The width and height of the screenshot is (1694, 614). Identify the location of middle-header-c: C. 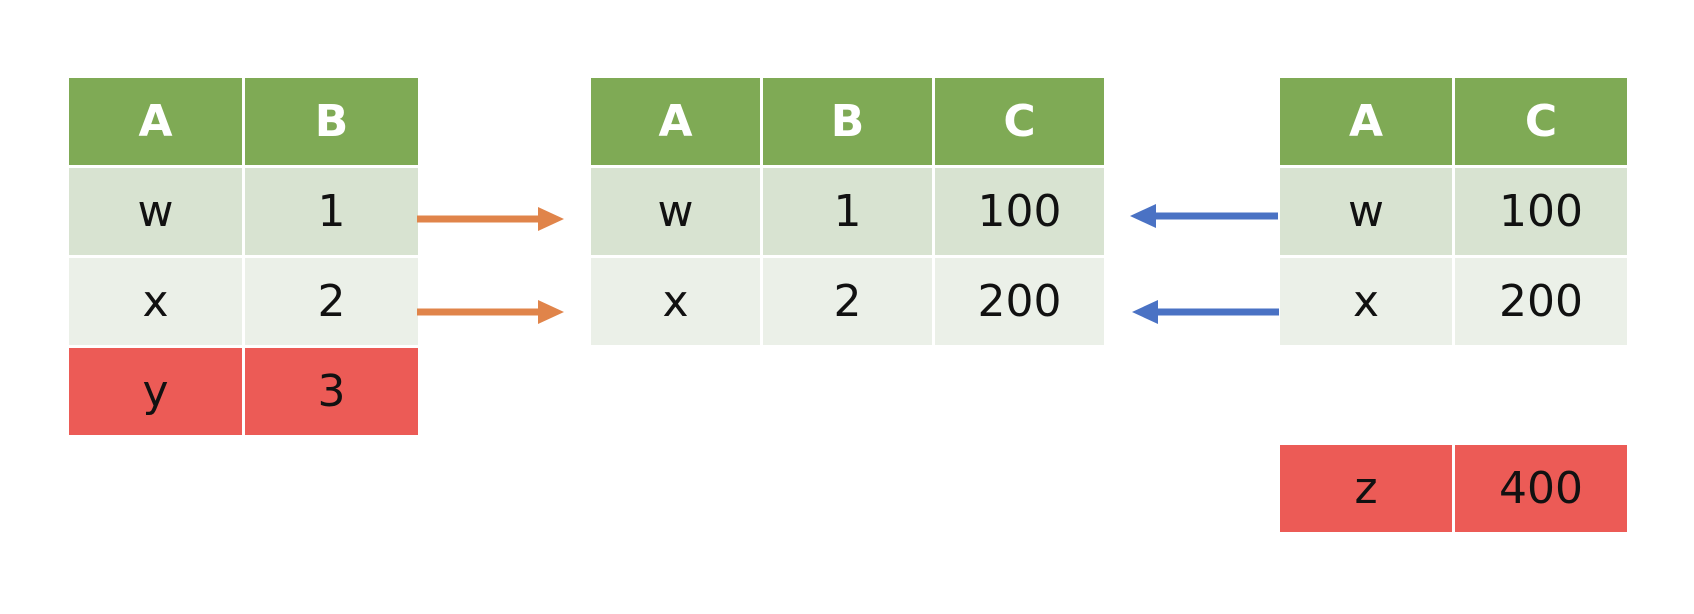
(1019, 121).